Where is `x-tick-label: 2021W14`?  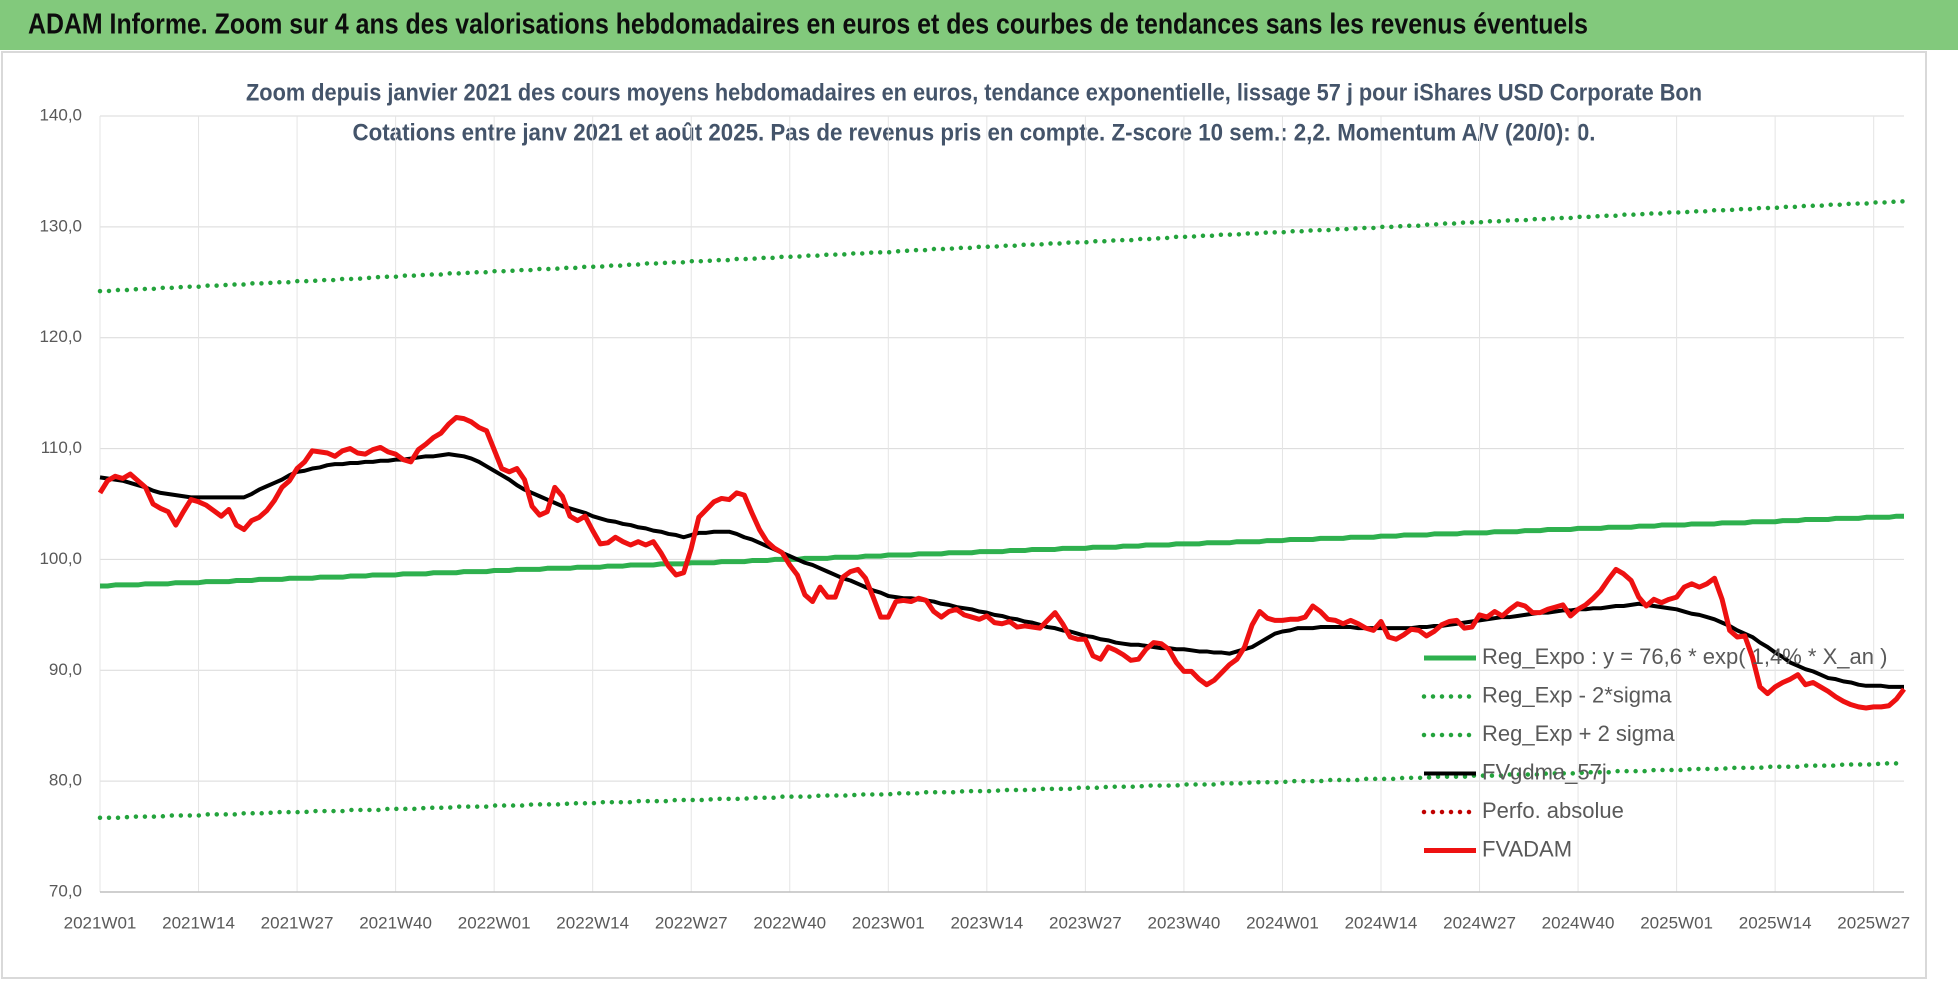 x-tick-label: 2021W14 is located at coordinates (198, 922).